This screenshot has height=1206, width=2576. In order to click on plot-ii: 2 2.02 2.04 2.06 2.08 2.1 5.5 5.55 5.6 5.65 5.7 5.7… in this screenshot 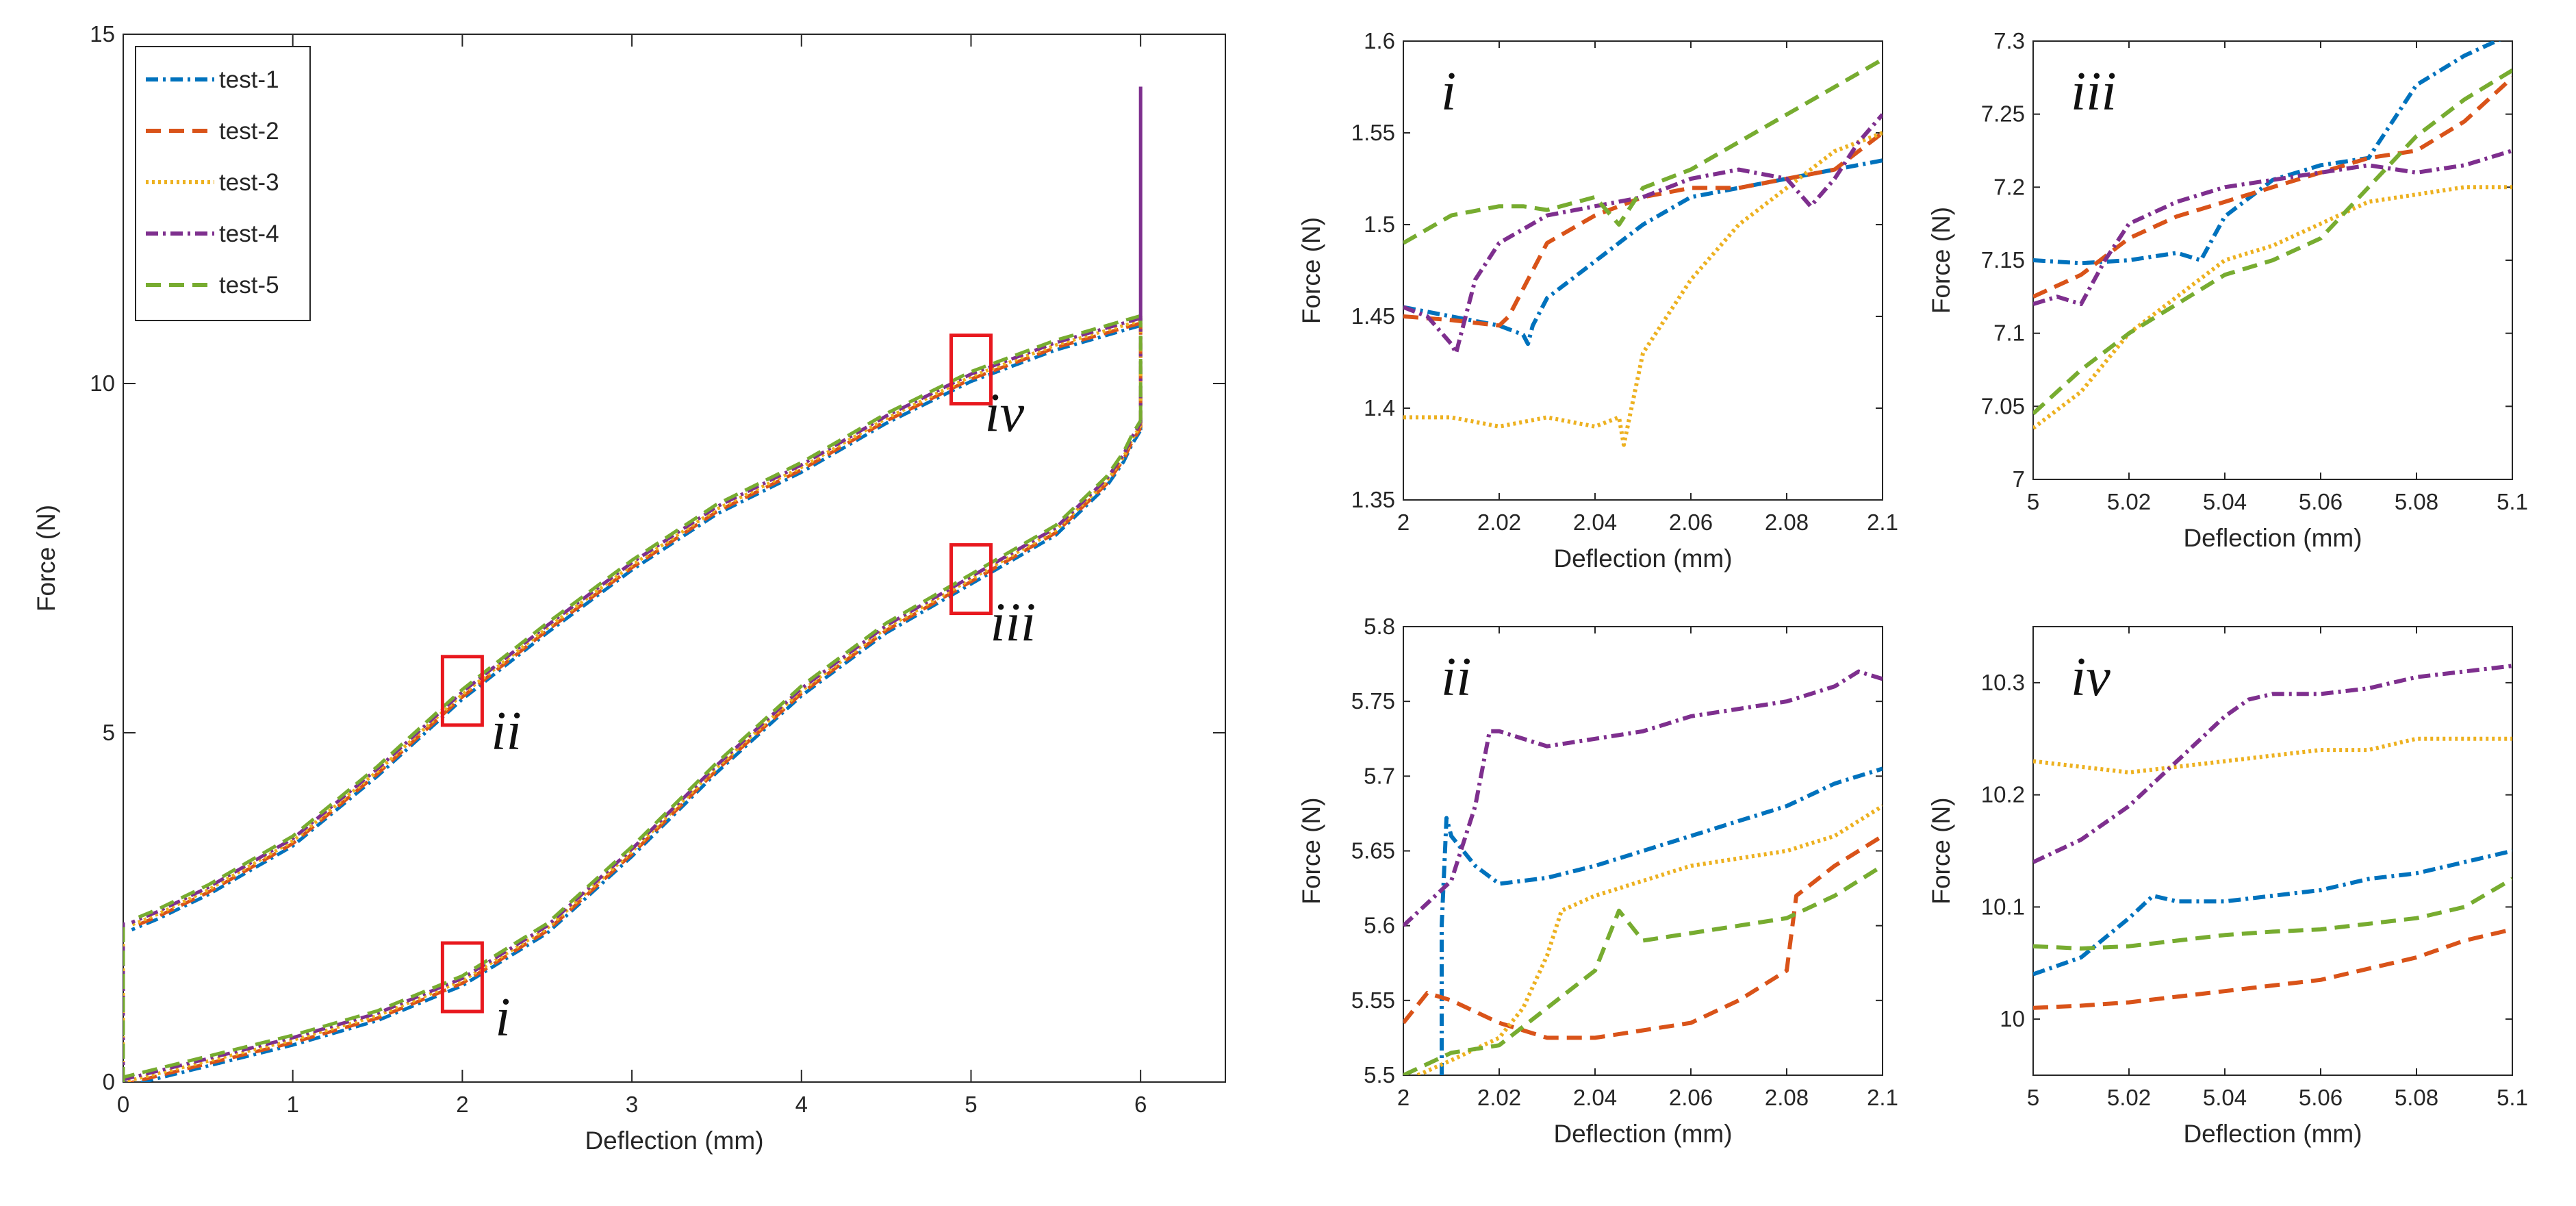, I will do `click(1598, 881)`.